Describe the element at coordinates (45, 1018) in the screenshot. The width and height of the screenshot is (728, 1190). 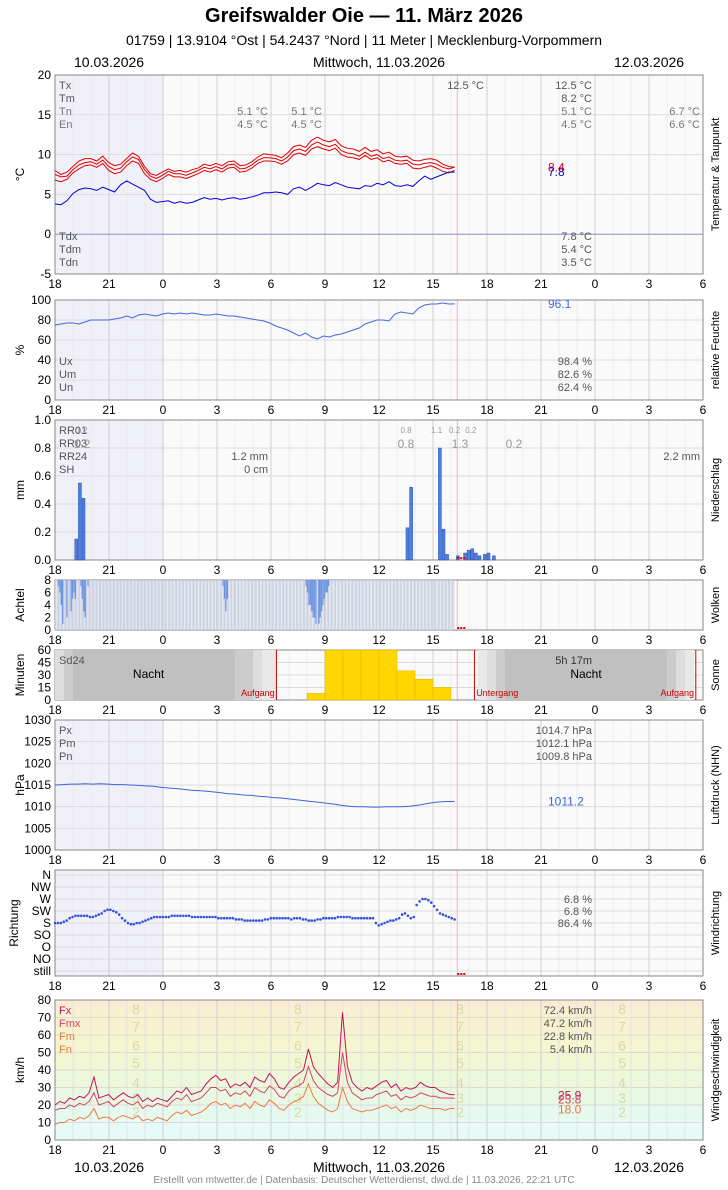
I see `y-tick-label: 70` at that location.